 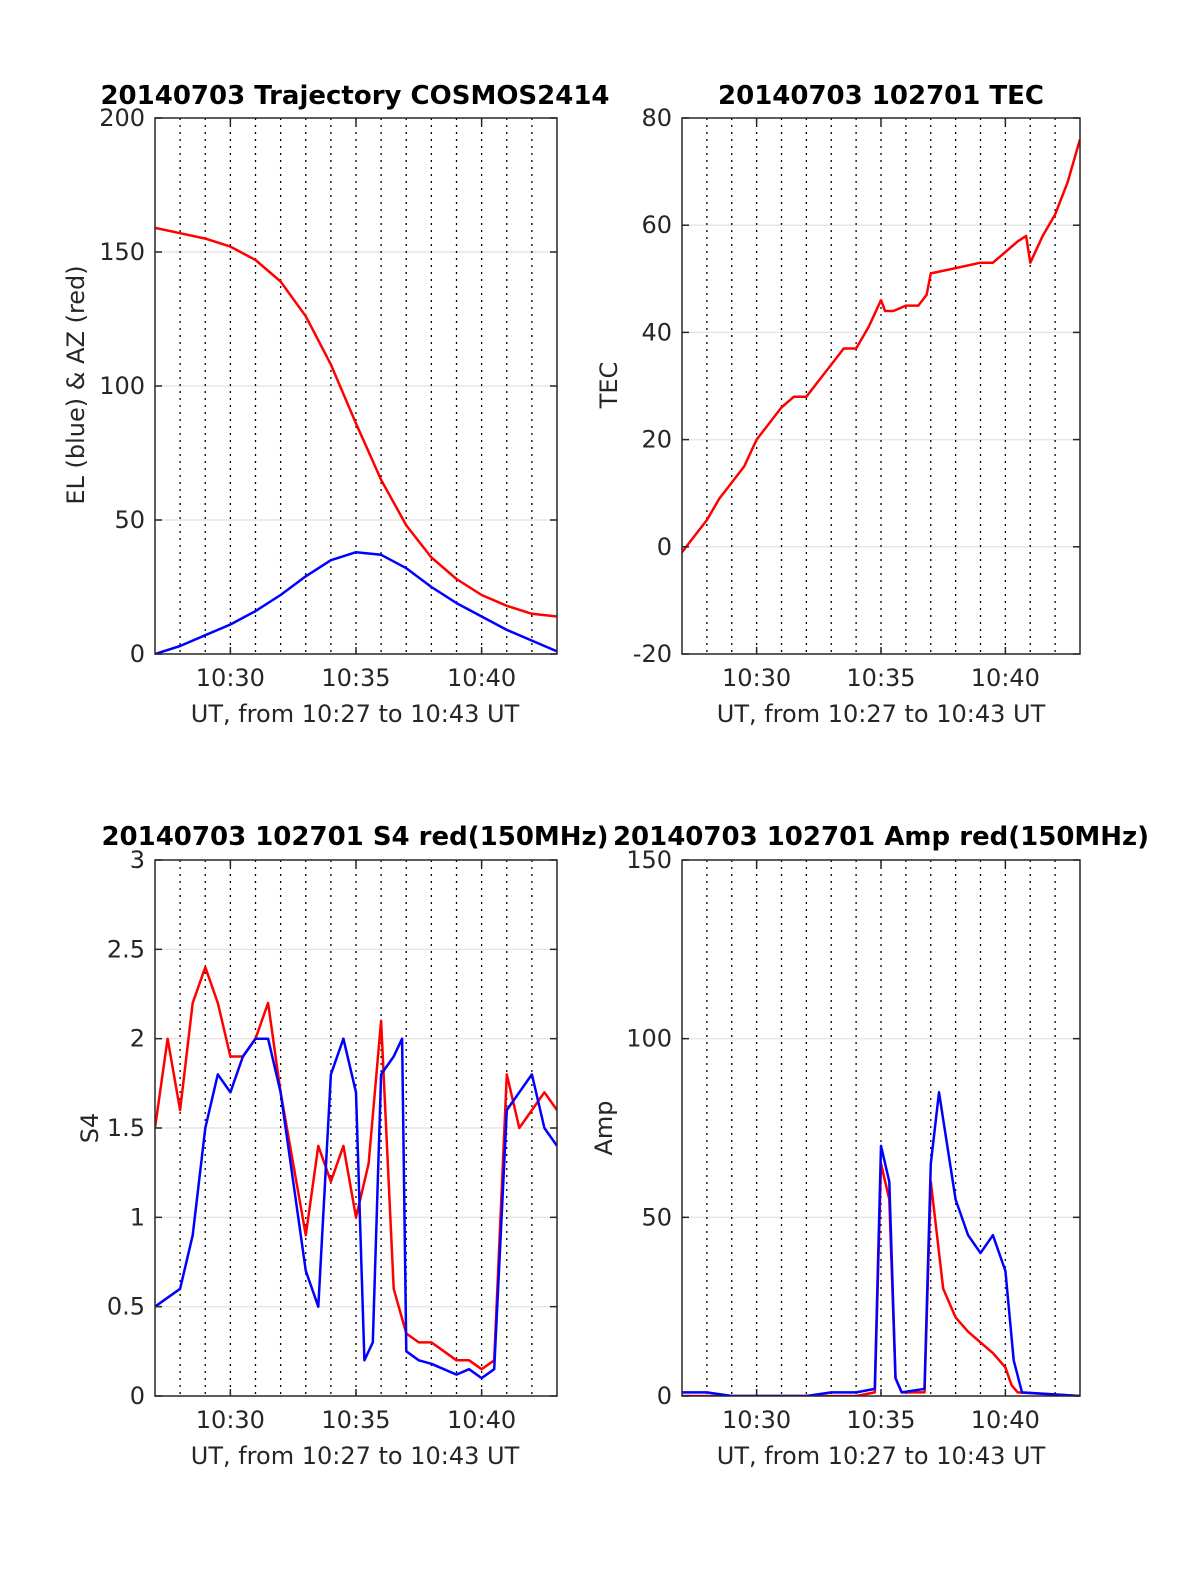 What do you see at coordinates (656, 440) in the screenshot?
I see `y-tick-label: 20` at bounding box center [656, 440].